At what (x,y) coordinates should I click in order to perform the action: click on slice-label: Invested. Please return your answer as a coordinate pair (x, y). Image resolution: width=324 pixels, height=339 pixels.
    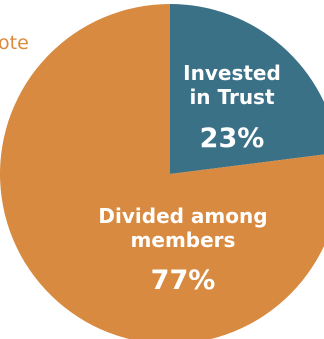
    Looking at the image, I should click on (232, 73).